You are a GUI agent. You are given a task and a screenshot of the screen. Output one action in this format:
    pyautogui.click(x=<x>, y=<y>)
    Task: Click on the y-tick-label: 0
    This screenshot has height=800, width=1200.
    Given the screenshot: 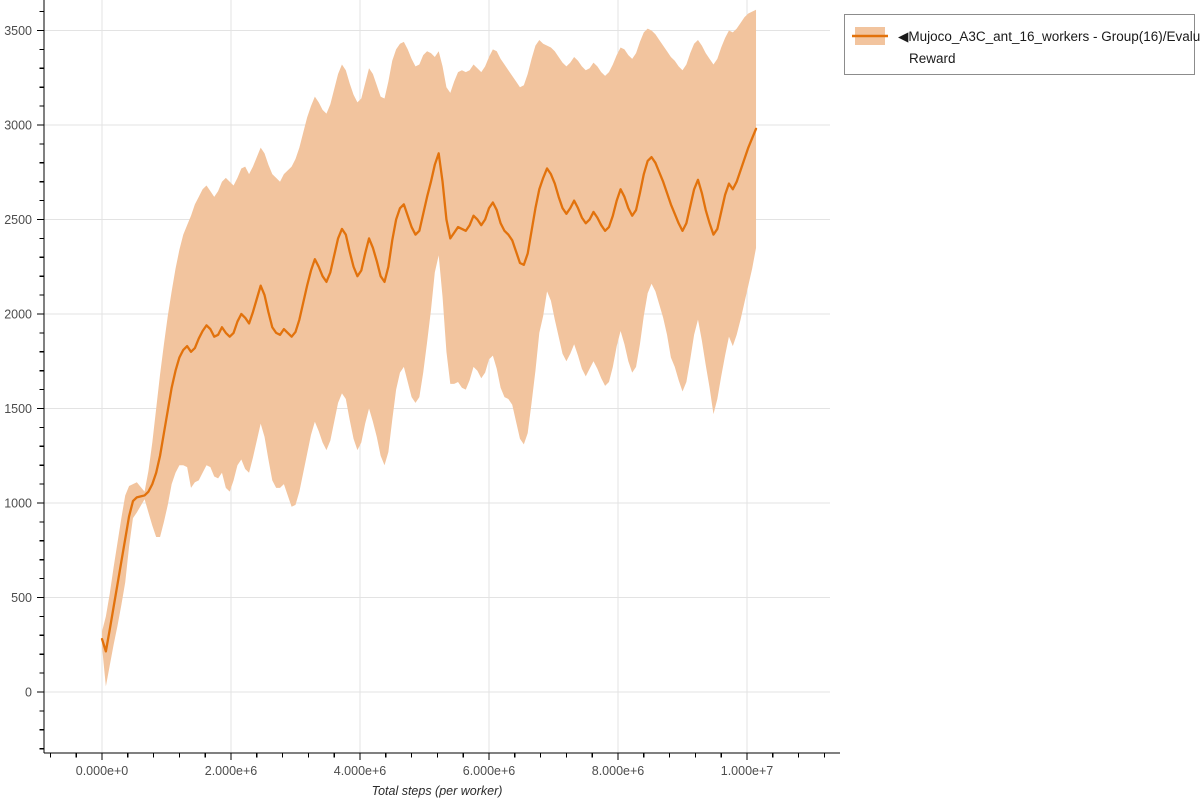 What is the action you would take?
    pyautogui.click(x=28, y=693)
    